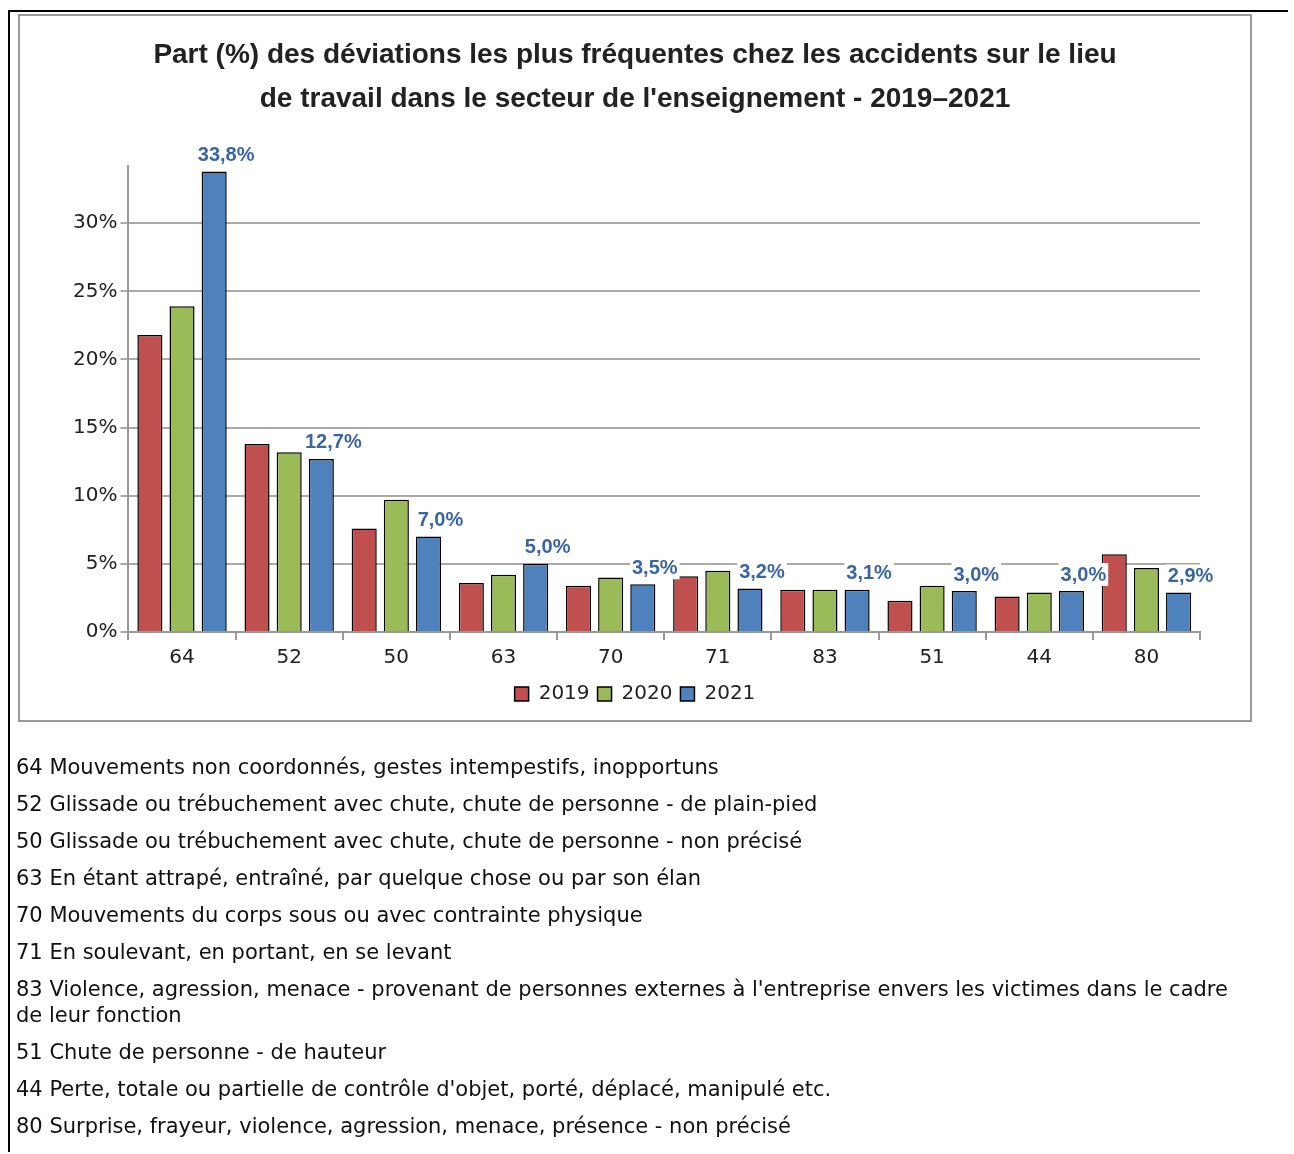 The height and width of the screenshot is (1154, 1294). Describe the element at coordinates (1146, 656) in the screenshot. I see `x-tick-label: 80` at that location.